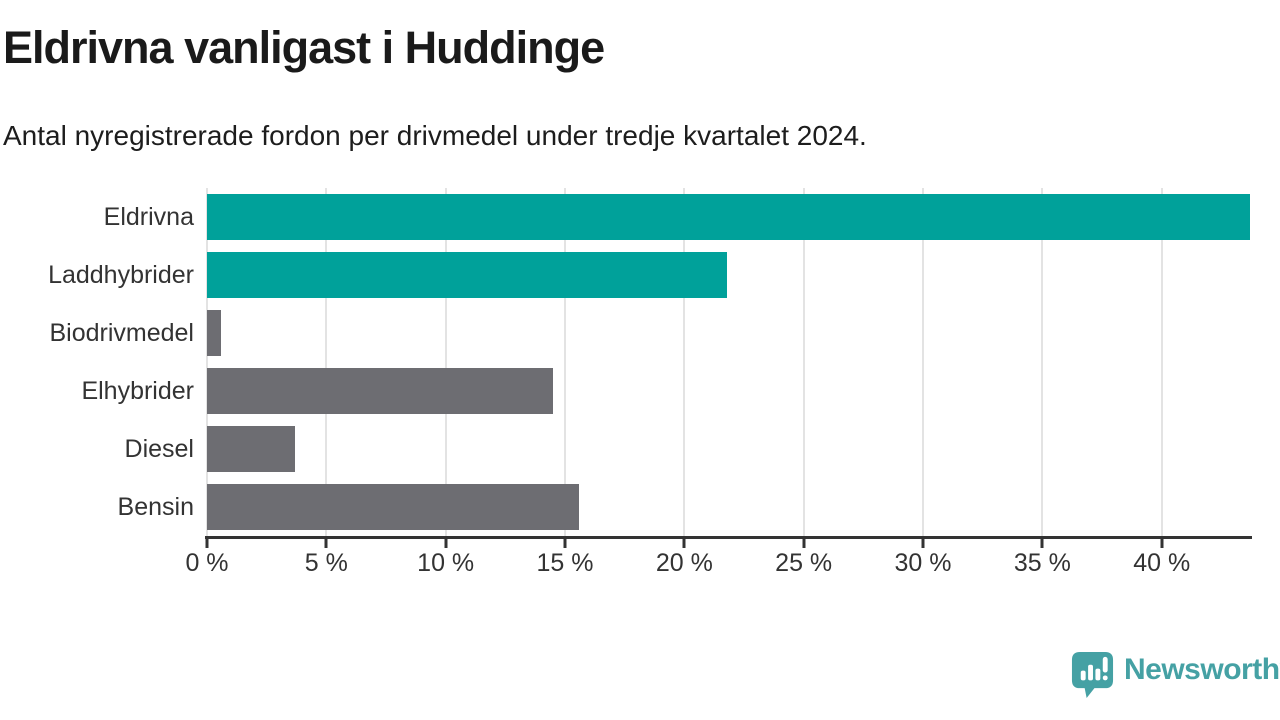 Image resolution: width=1280 pixels, height=720 pixels. Describe the element at coordinates (159, 448) in the screenshot. I see `category-label: Diesel` at that location.